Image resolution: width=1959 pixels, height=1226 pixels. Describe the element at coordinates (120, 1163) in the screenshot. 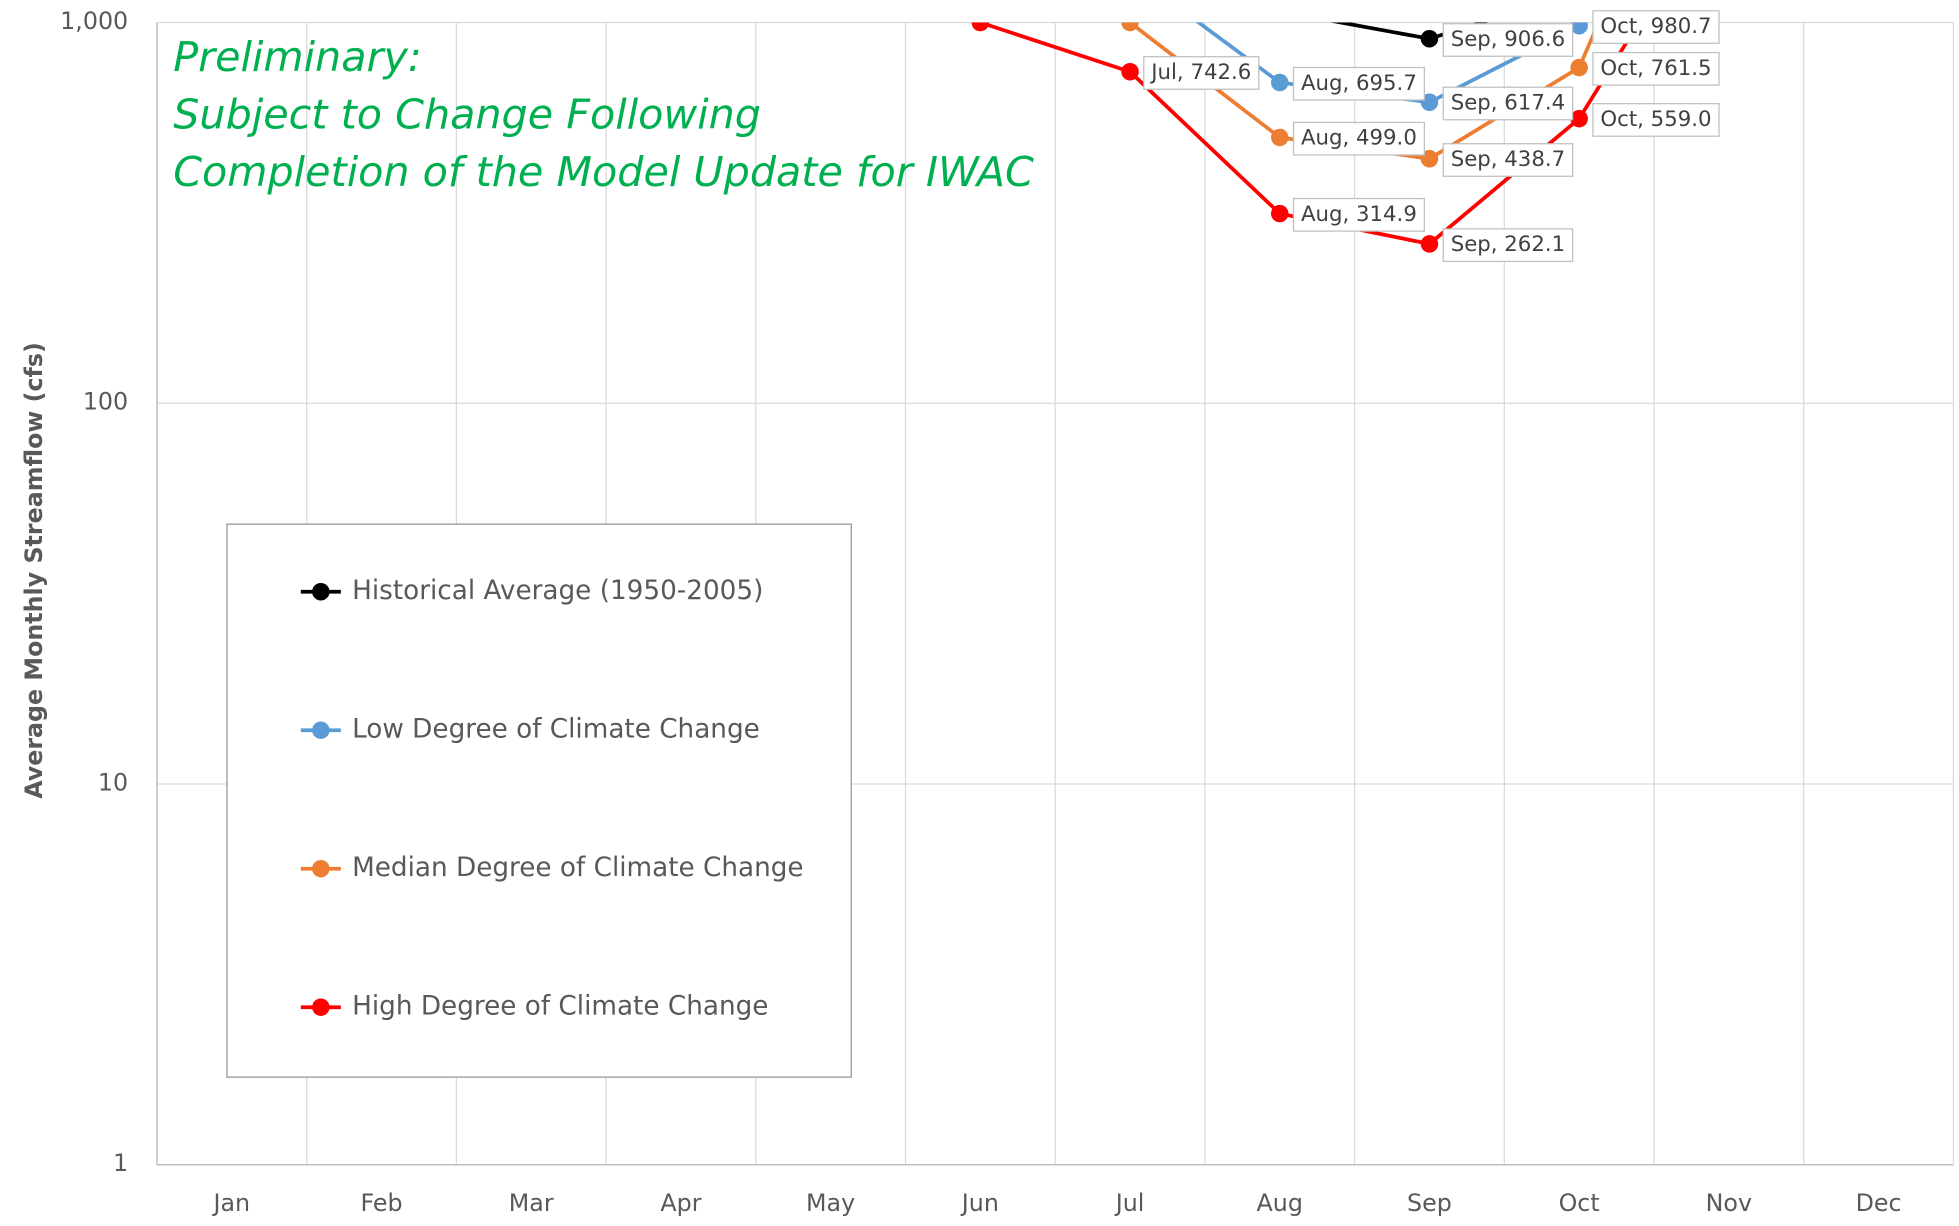

I see `y-tick-label: 1` at that location.